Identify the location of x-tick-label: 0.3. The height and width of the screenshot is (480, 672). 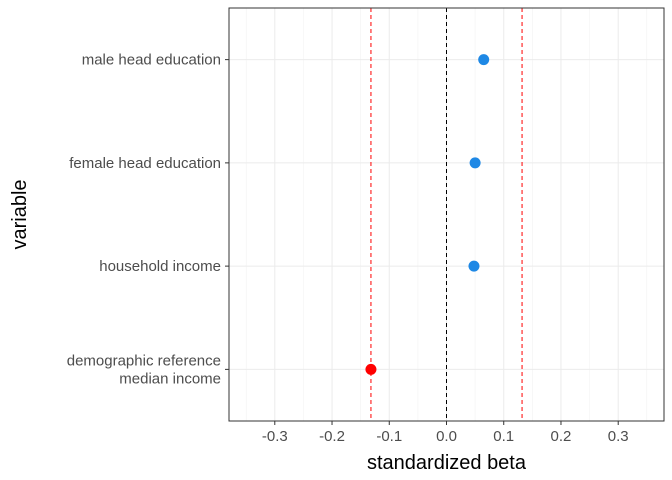
(618, 436).